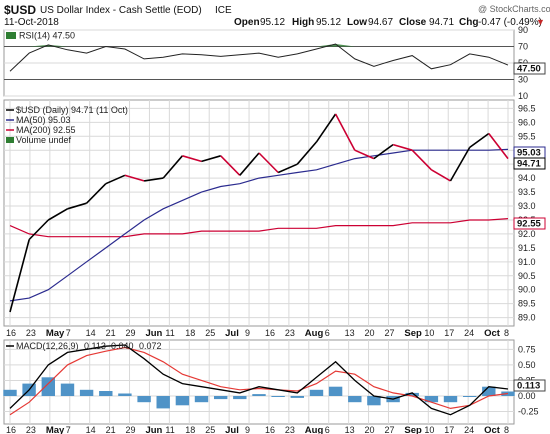 This screenshot has height=434, width=550. I want to click on macd-x-tick-label: Jun, so click(153, 429).